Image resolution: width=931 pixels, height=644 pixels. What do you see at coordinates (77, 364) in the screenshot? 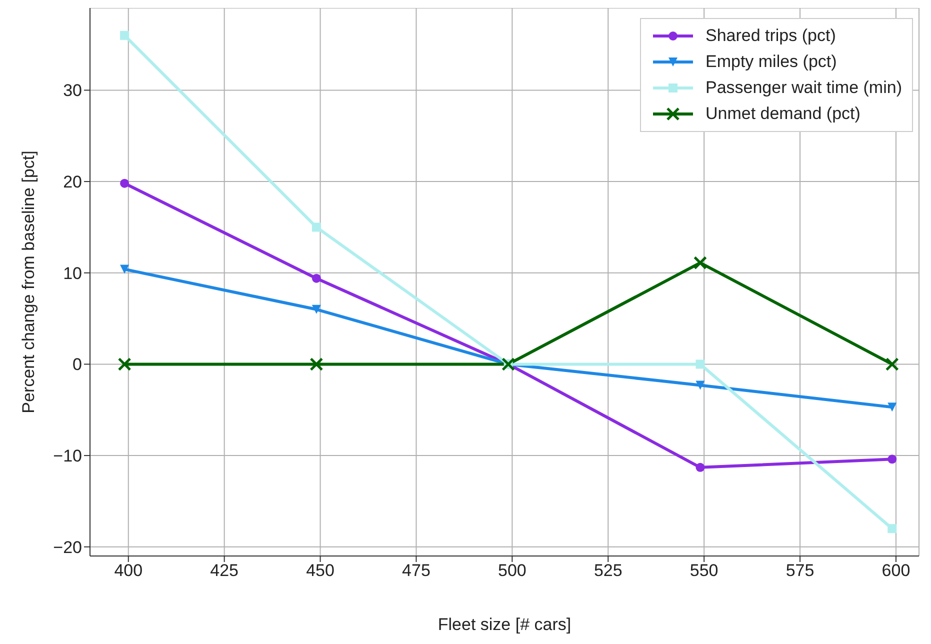
I see `y-tick-label: 0` at bounding box center [77, 364].